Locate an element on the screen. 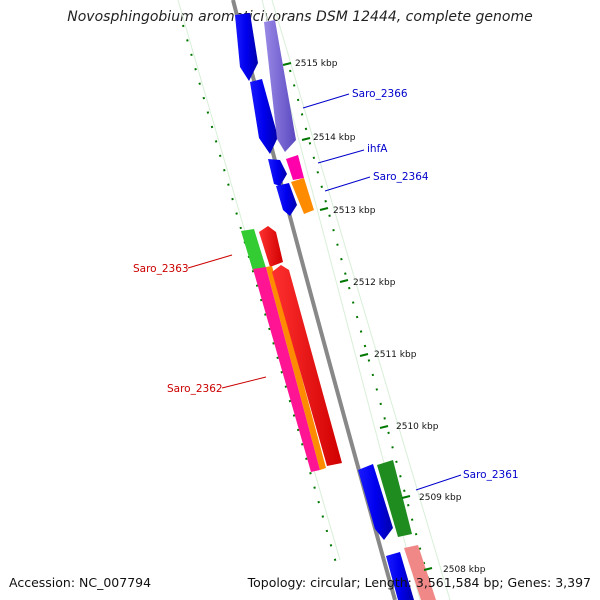 The image size is (600, 600). reverse-strand-genes is located at coordinates (291, 349).